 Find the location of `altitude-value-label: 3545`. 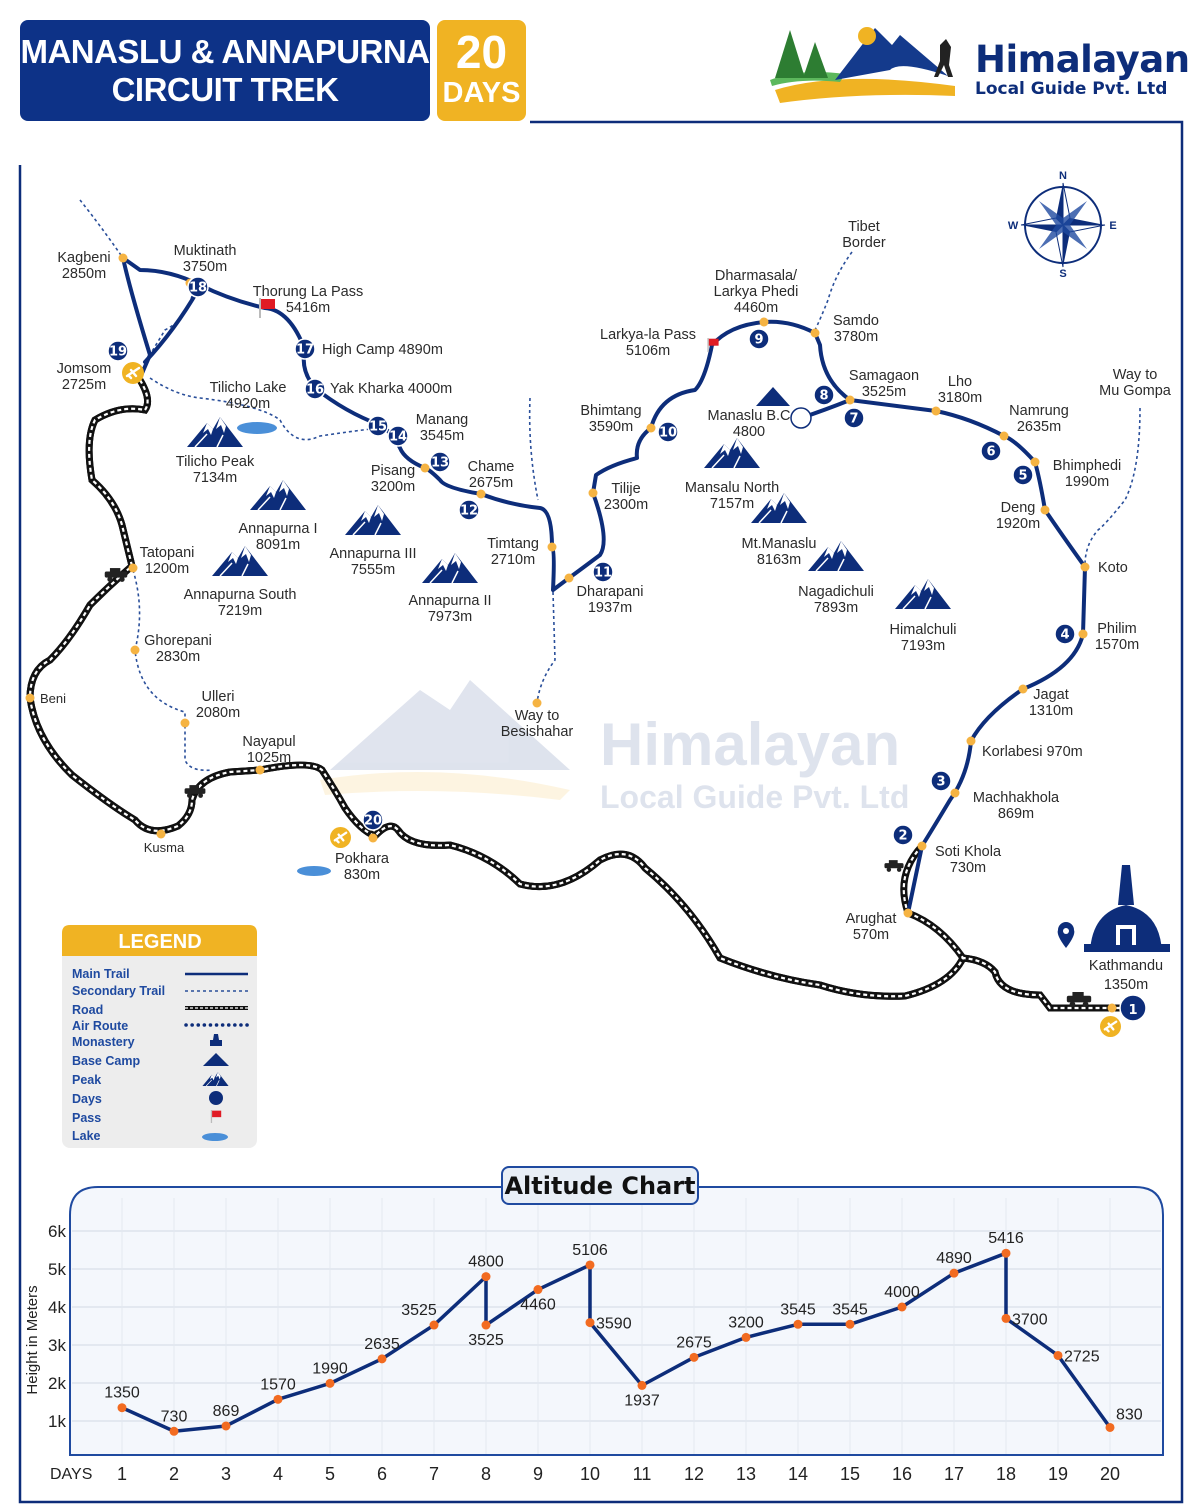

altitude-value-label: 3545 is located at coordinates (850, 1309).